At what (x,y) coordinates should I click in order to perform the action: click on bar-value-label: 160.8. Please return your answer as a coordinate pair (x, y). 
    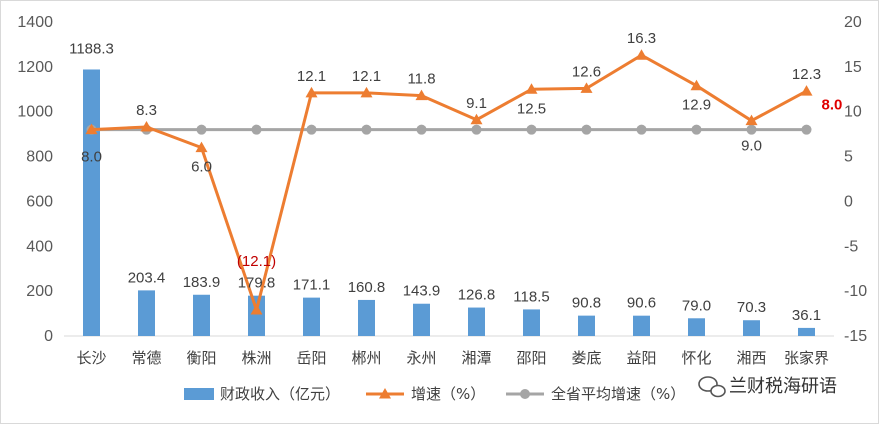
    Looking at the image, I should click on (367, 287).